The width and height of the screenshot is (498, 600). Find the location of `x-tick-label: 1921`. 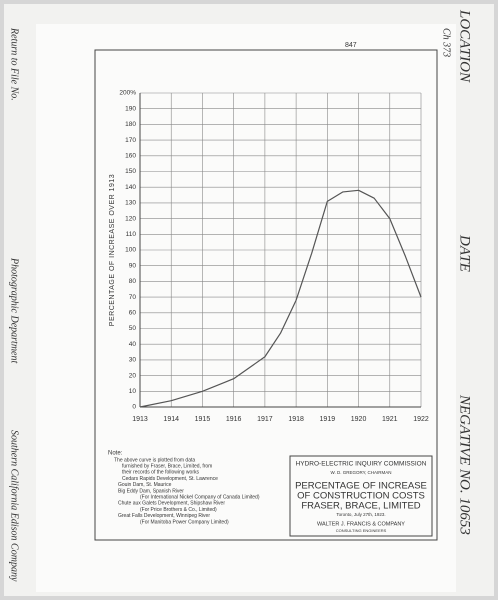

x-tick-label: 1921 is located at coordinates (390, 419).